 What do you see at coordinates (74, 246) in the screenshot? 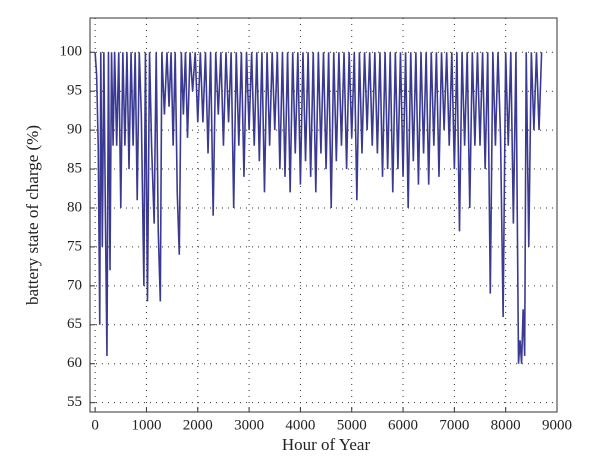
I see `y-tick-label: 75` at bounding box center [74, 246].